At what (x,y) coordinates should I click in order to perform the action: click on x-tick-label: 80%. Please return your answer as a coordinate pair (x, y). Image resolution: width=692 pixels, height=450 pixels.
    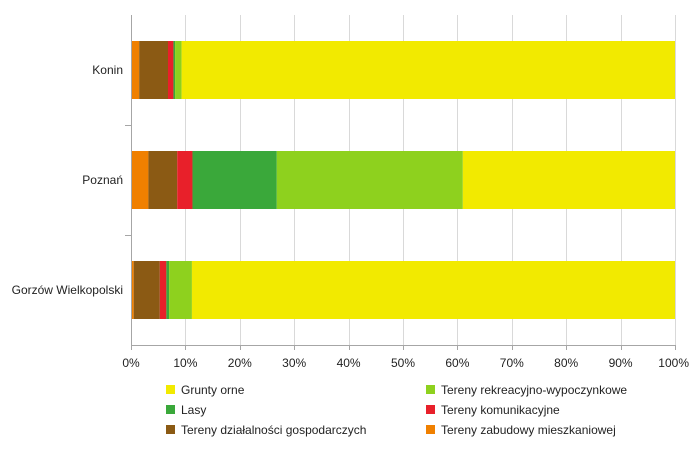
    Looking at the image, I should click on (566, 363).